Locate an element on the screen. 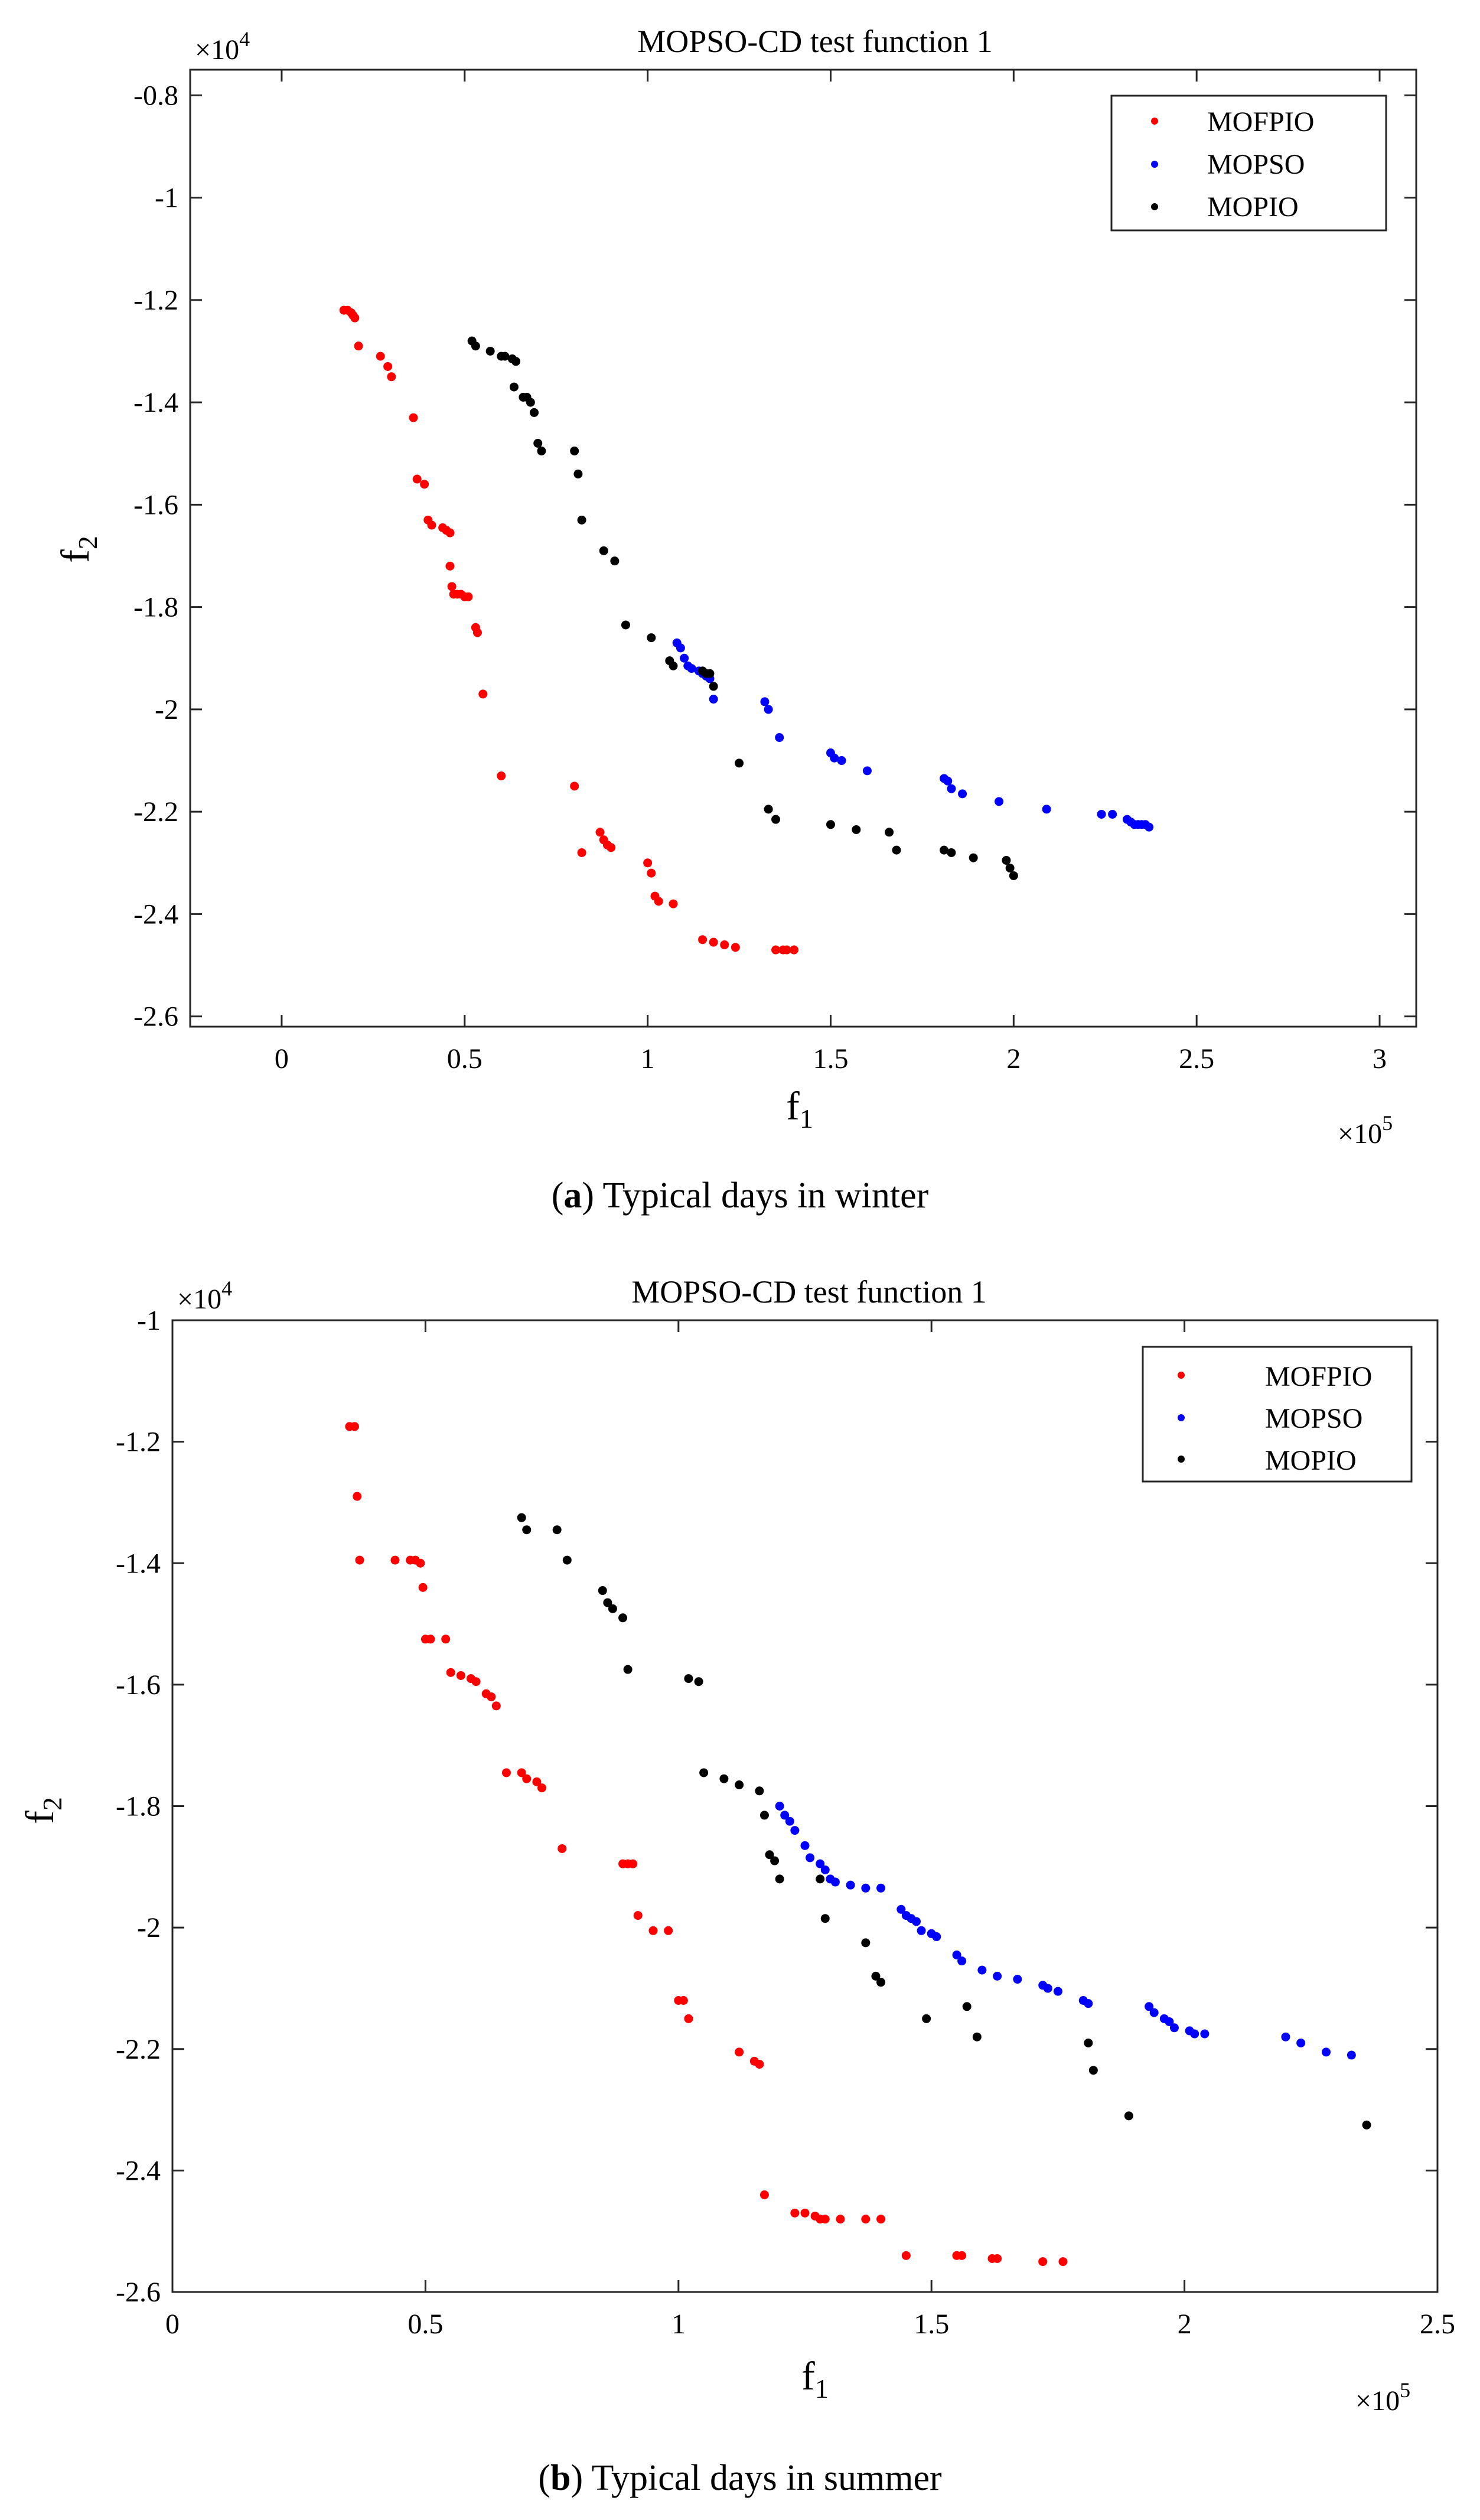 This screenshot has height=2520, width=1480. panel-a-y-tick-label: -1.2 is located at coordinates (155, 300).